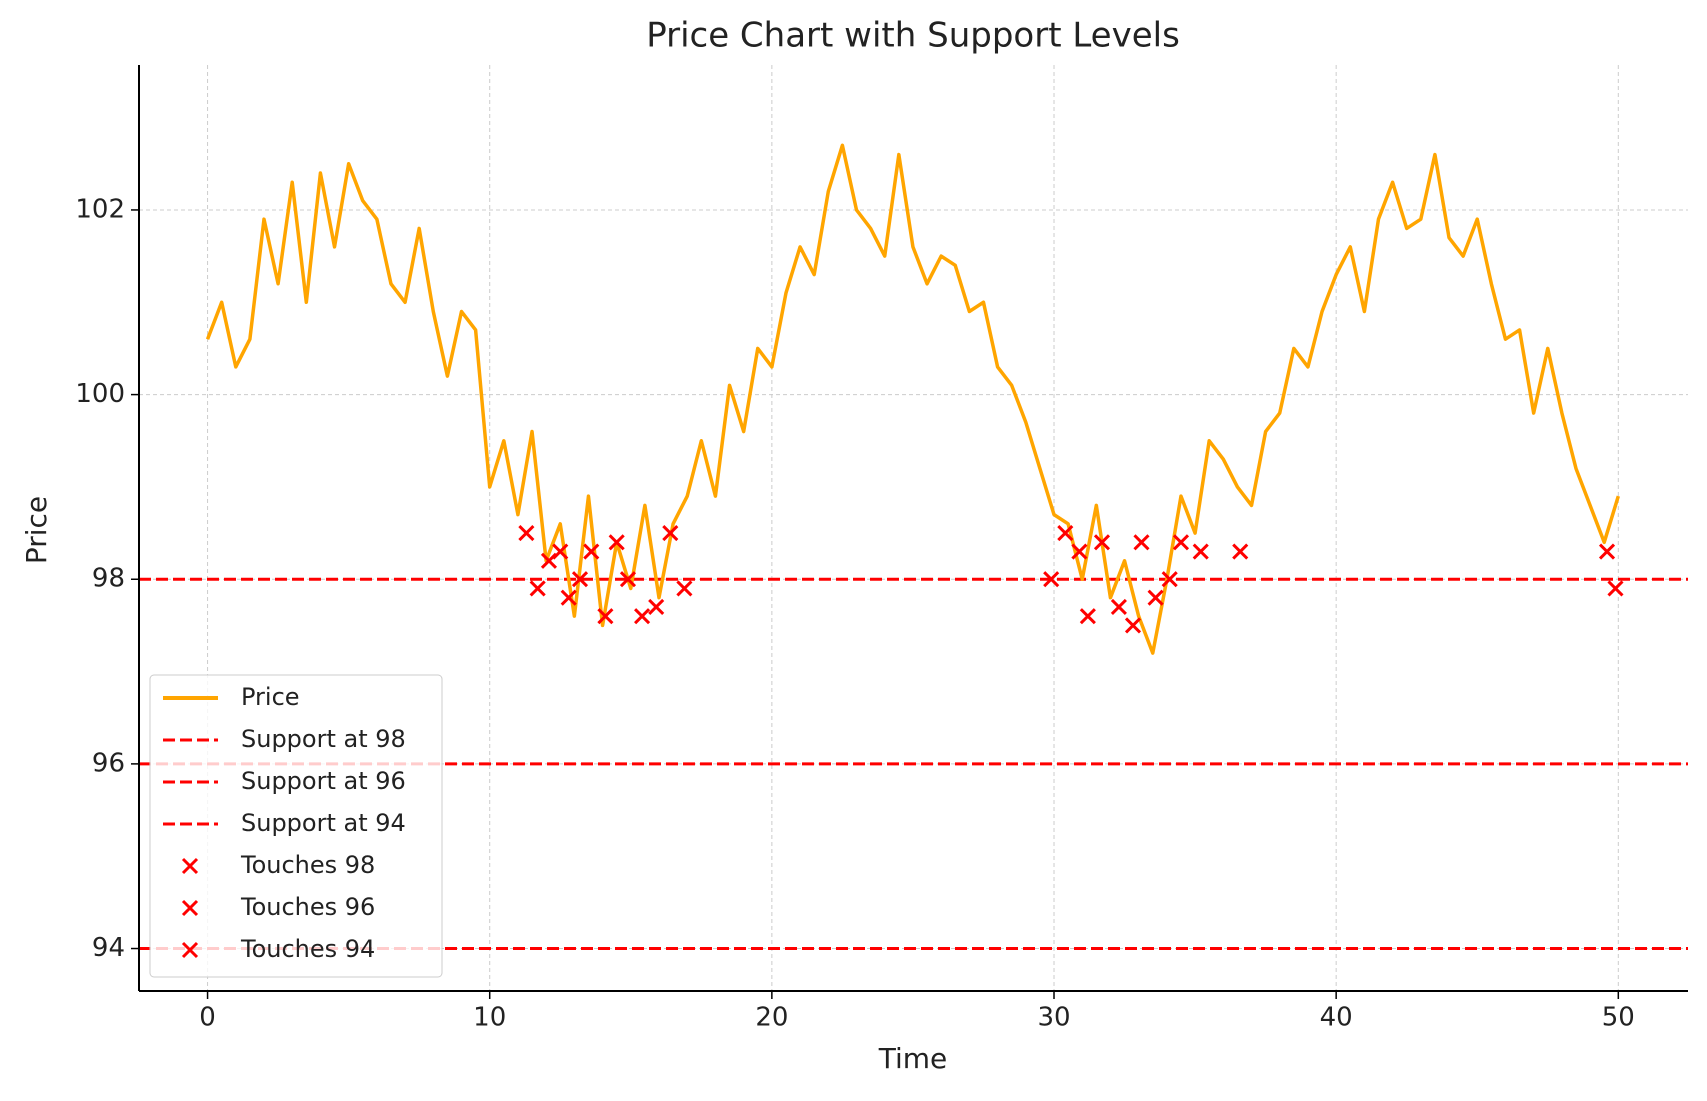 This screenshot has height=1101, width=1707. Describe the element at coordinates (207, 1018) in the screenshot. I see `x-tick-label: 0` at that location.